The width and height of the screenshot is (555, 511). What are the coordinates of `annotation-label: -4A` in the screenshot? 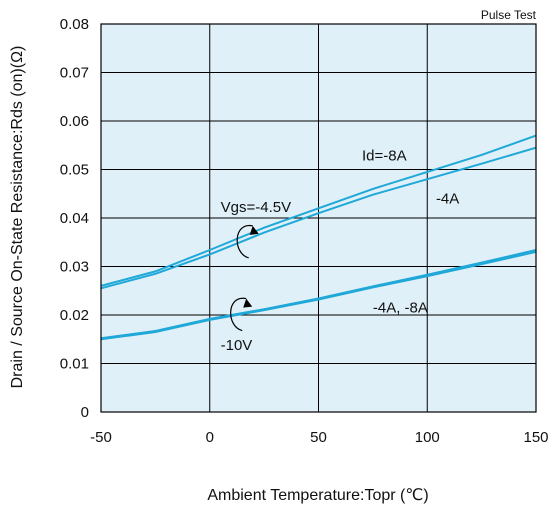 It's located at (447, 198).